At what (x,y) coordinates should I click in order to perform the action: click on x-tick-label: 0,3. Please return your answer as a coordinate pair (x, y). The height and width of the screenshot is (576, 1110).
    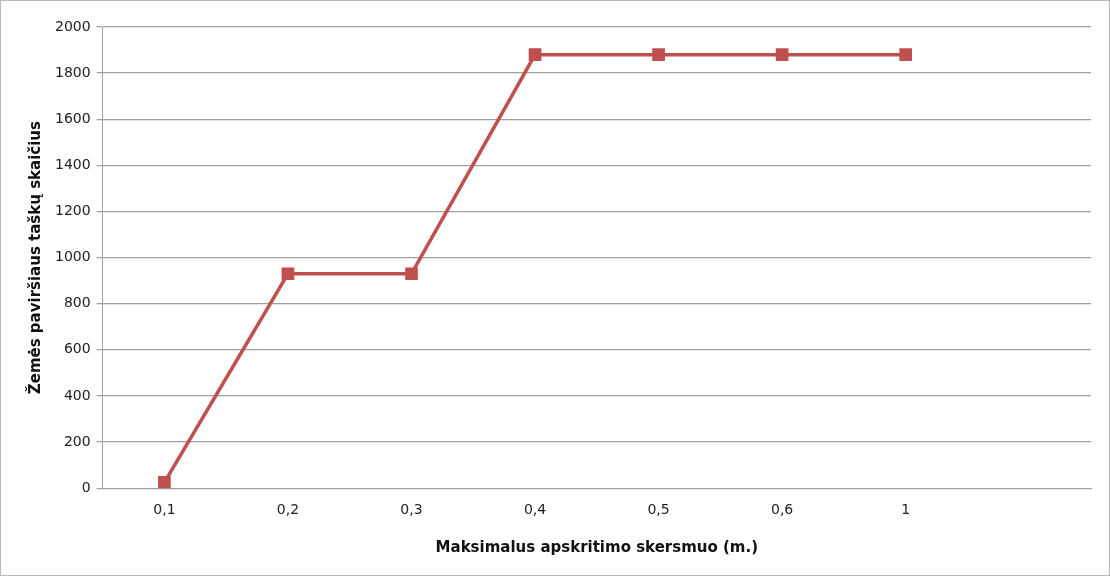
    Looking at the image, I should click on (411, 509).